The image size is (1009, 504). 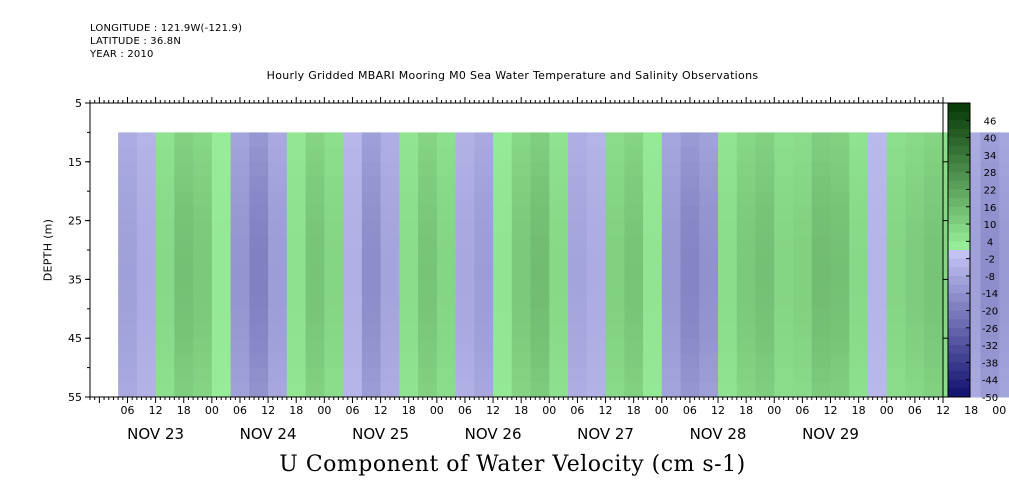 What do you see at coordinates (549, 410) in the screenshot?
I see `x-hour-label: 00` at bounding box center [549, 410].